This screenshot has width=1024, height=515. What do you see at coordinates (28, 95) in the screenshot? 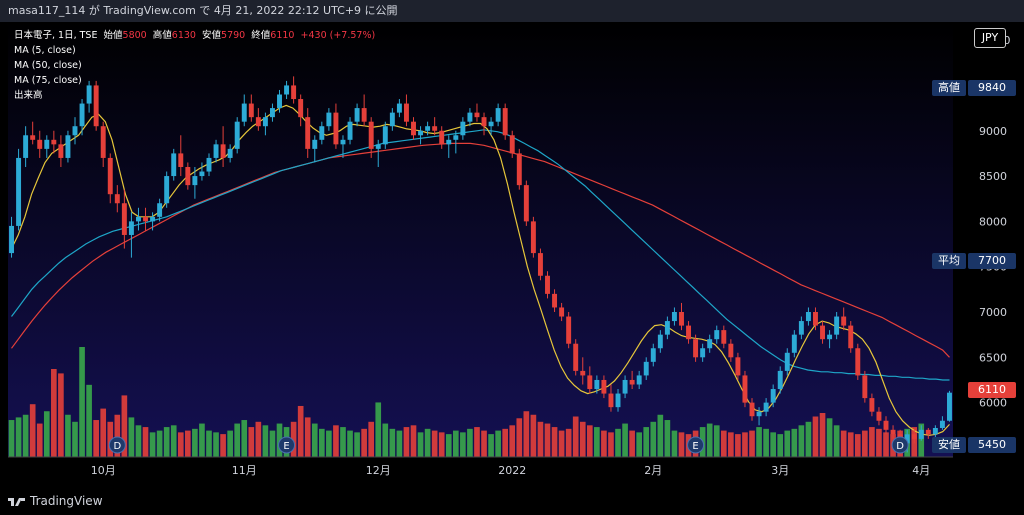
I see `legend-volume: 出来高` at bounding box center [28, 95].